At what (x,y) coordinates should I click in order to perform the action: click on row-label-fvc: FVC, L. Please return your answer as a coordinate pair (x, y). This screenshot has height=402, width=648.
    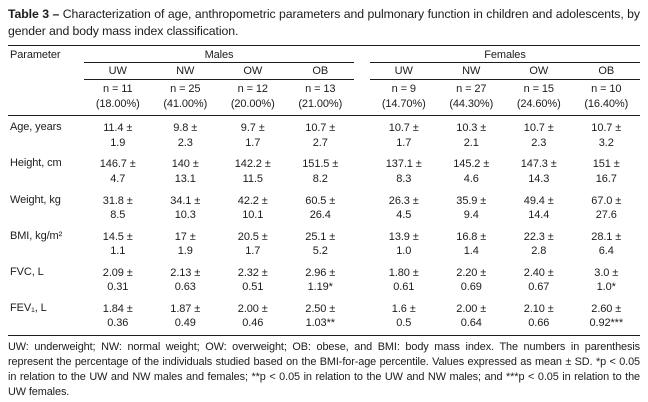
    Looking at the image, I should click on (27, 271).